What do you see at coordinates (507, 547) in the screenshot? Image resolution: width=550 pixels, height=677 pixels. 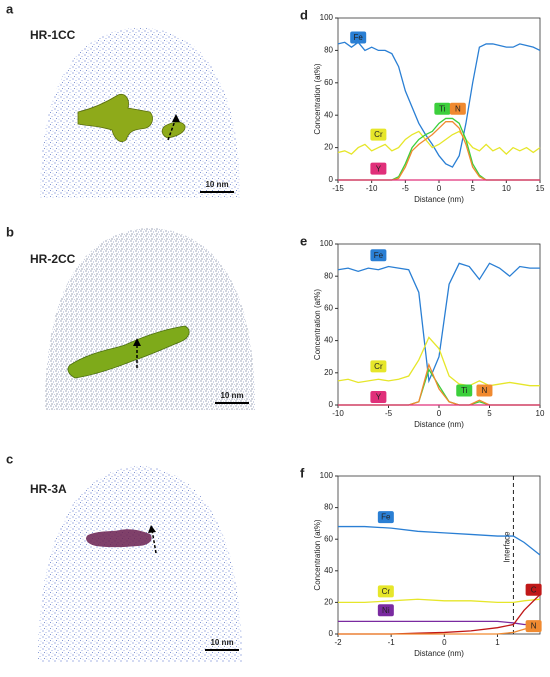 I see `annotation: Interface` at bounding box center [507, 547].